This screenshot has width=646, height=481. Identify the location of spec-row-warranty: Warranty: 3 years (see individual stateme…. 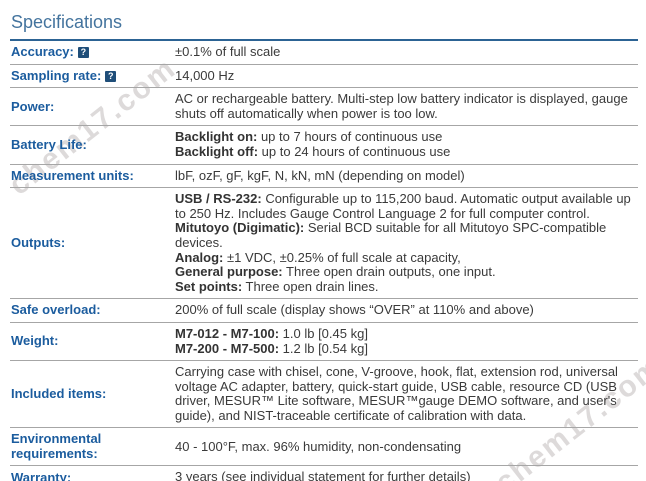
(324, 473).